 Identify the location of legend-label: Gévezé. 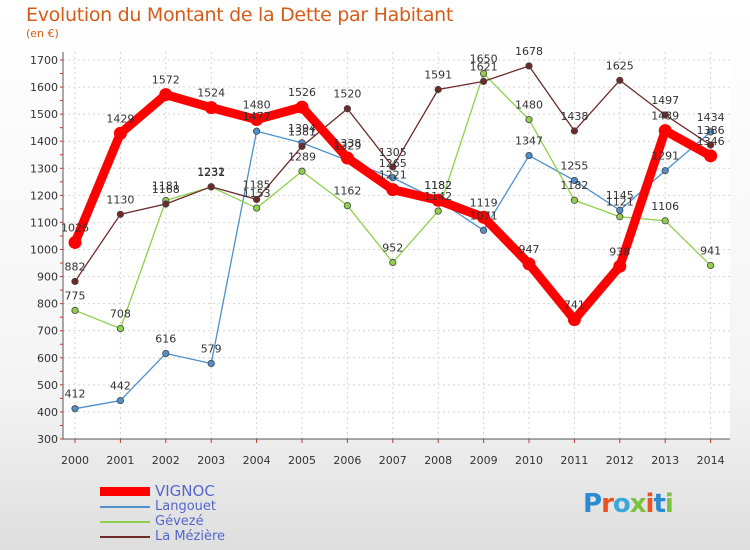
(179, 521).